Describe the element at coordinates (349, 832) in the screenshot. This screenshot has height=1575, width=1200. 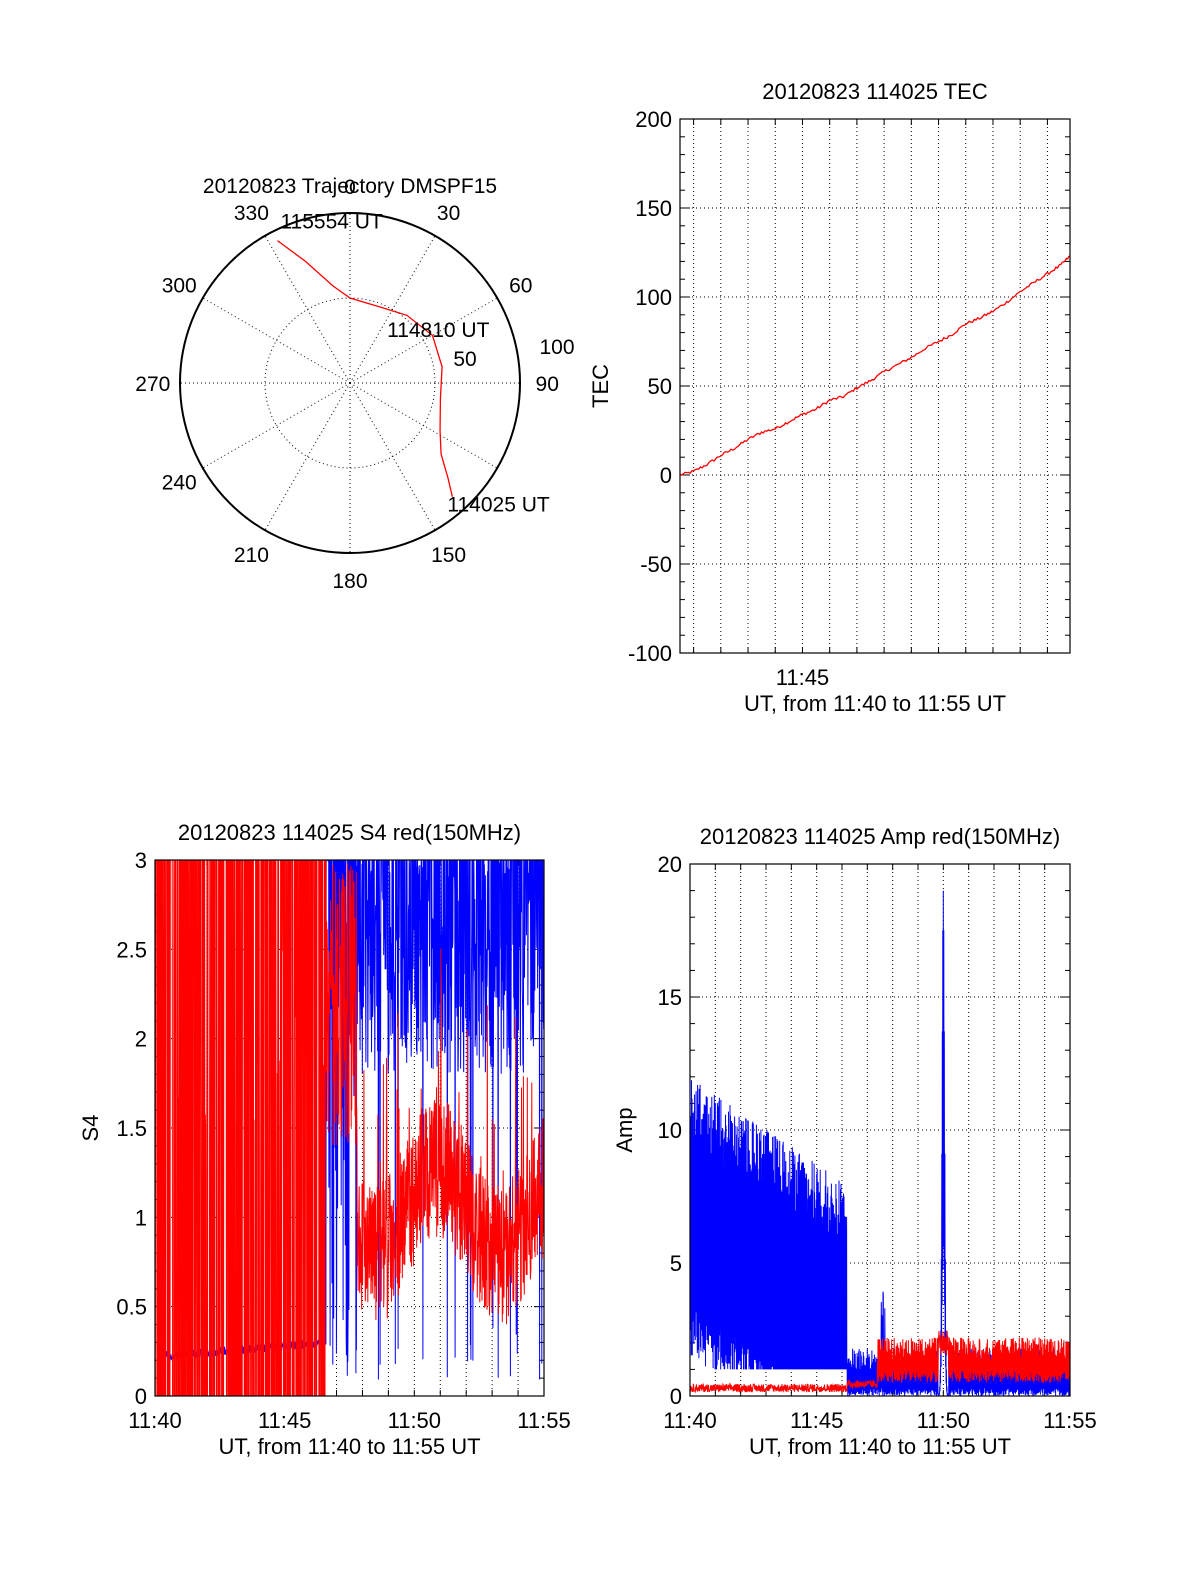
I see `chart-title: 20120823 114025 S4 red(150MHz)` at that location.